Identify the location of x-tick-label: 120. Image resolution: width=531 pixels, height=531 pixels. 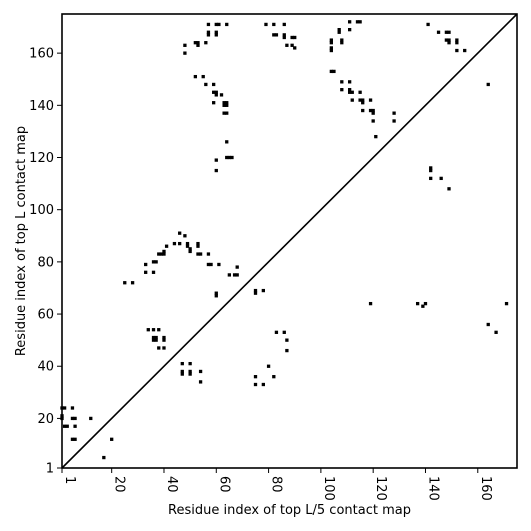
(380, 488).